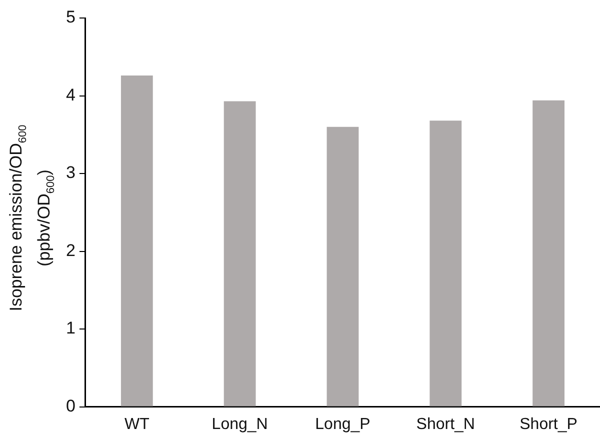 Image resolution: width=600 pixels, height=442 pixels. I want to click on y-tick-label: 4, so click(71, 94).